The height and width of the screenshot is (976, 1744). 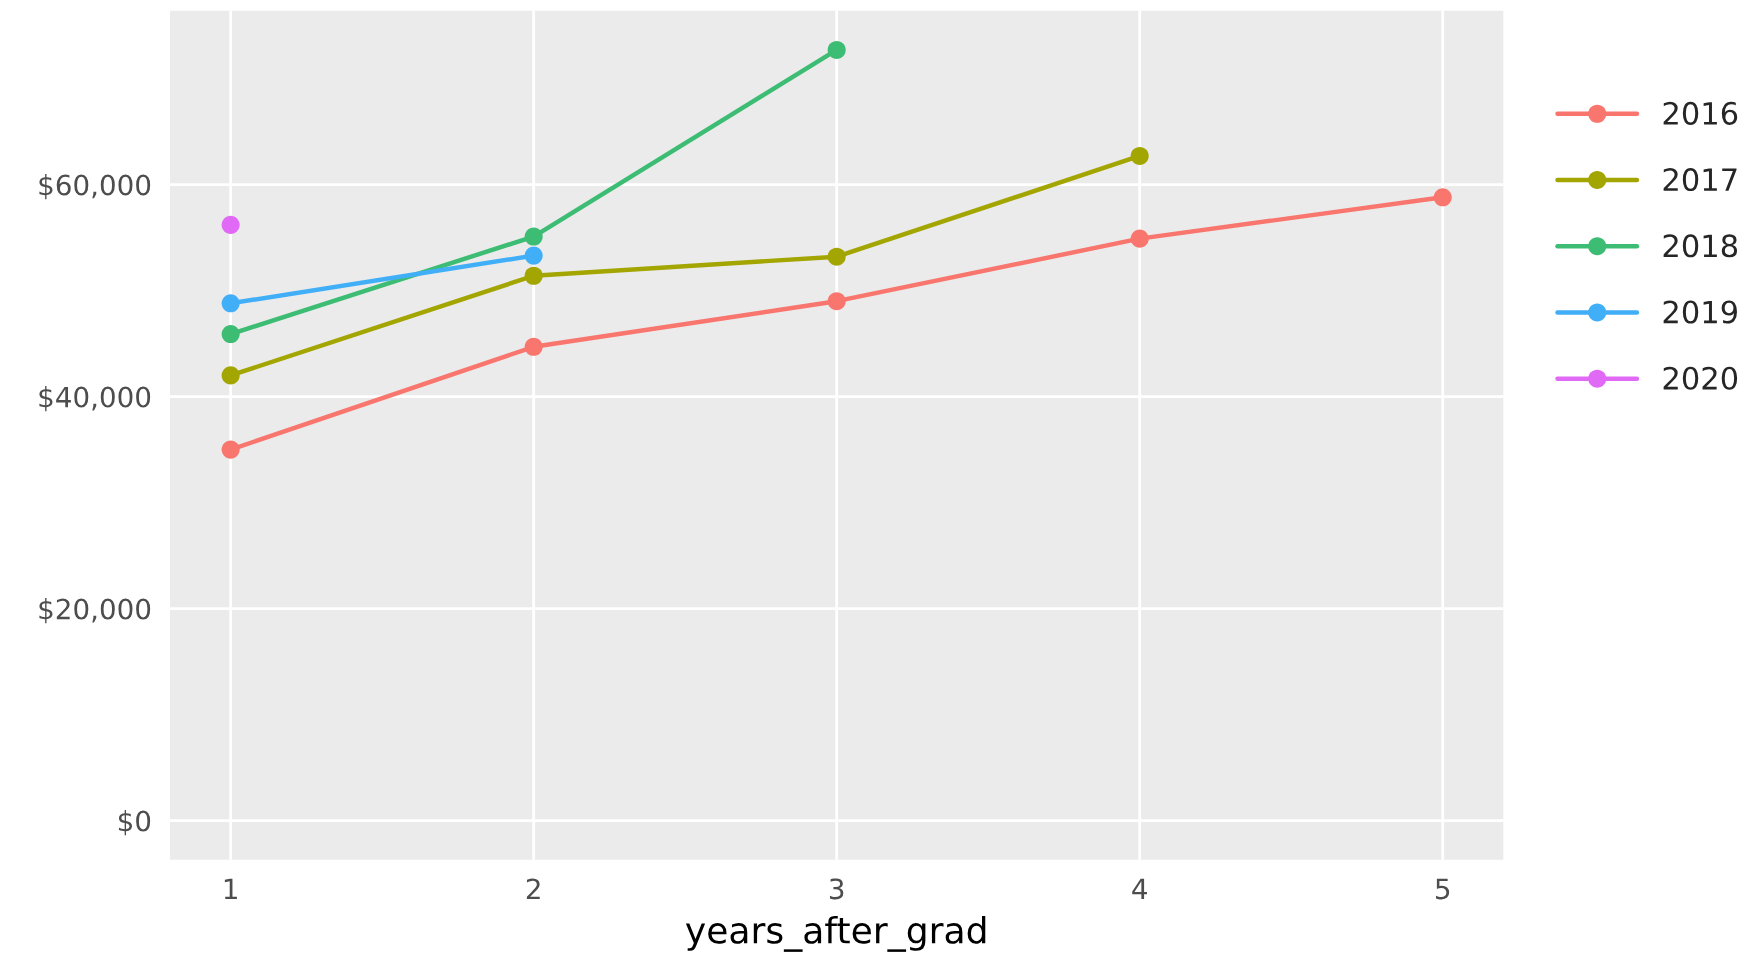 What do you see at coordinates (1700, 246) in the screenshot?
I see `legend-label: 2018` at bounding box center [1700, 246].